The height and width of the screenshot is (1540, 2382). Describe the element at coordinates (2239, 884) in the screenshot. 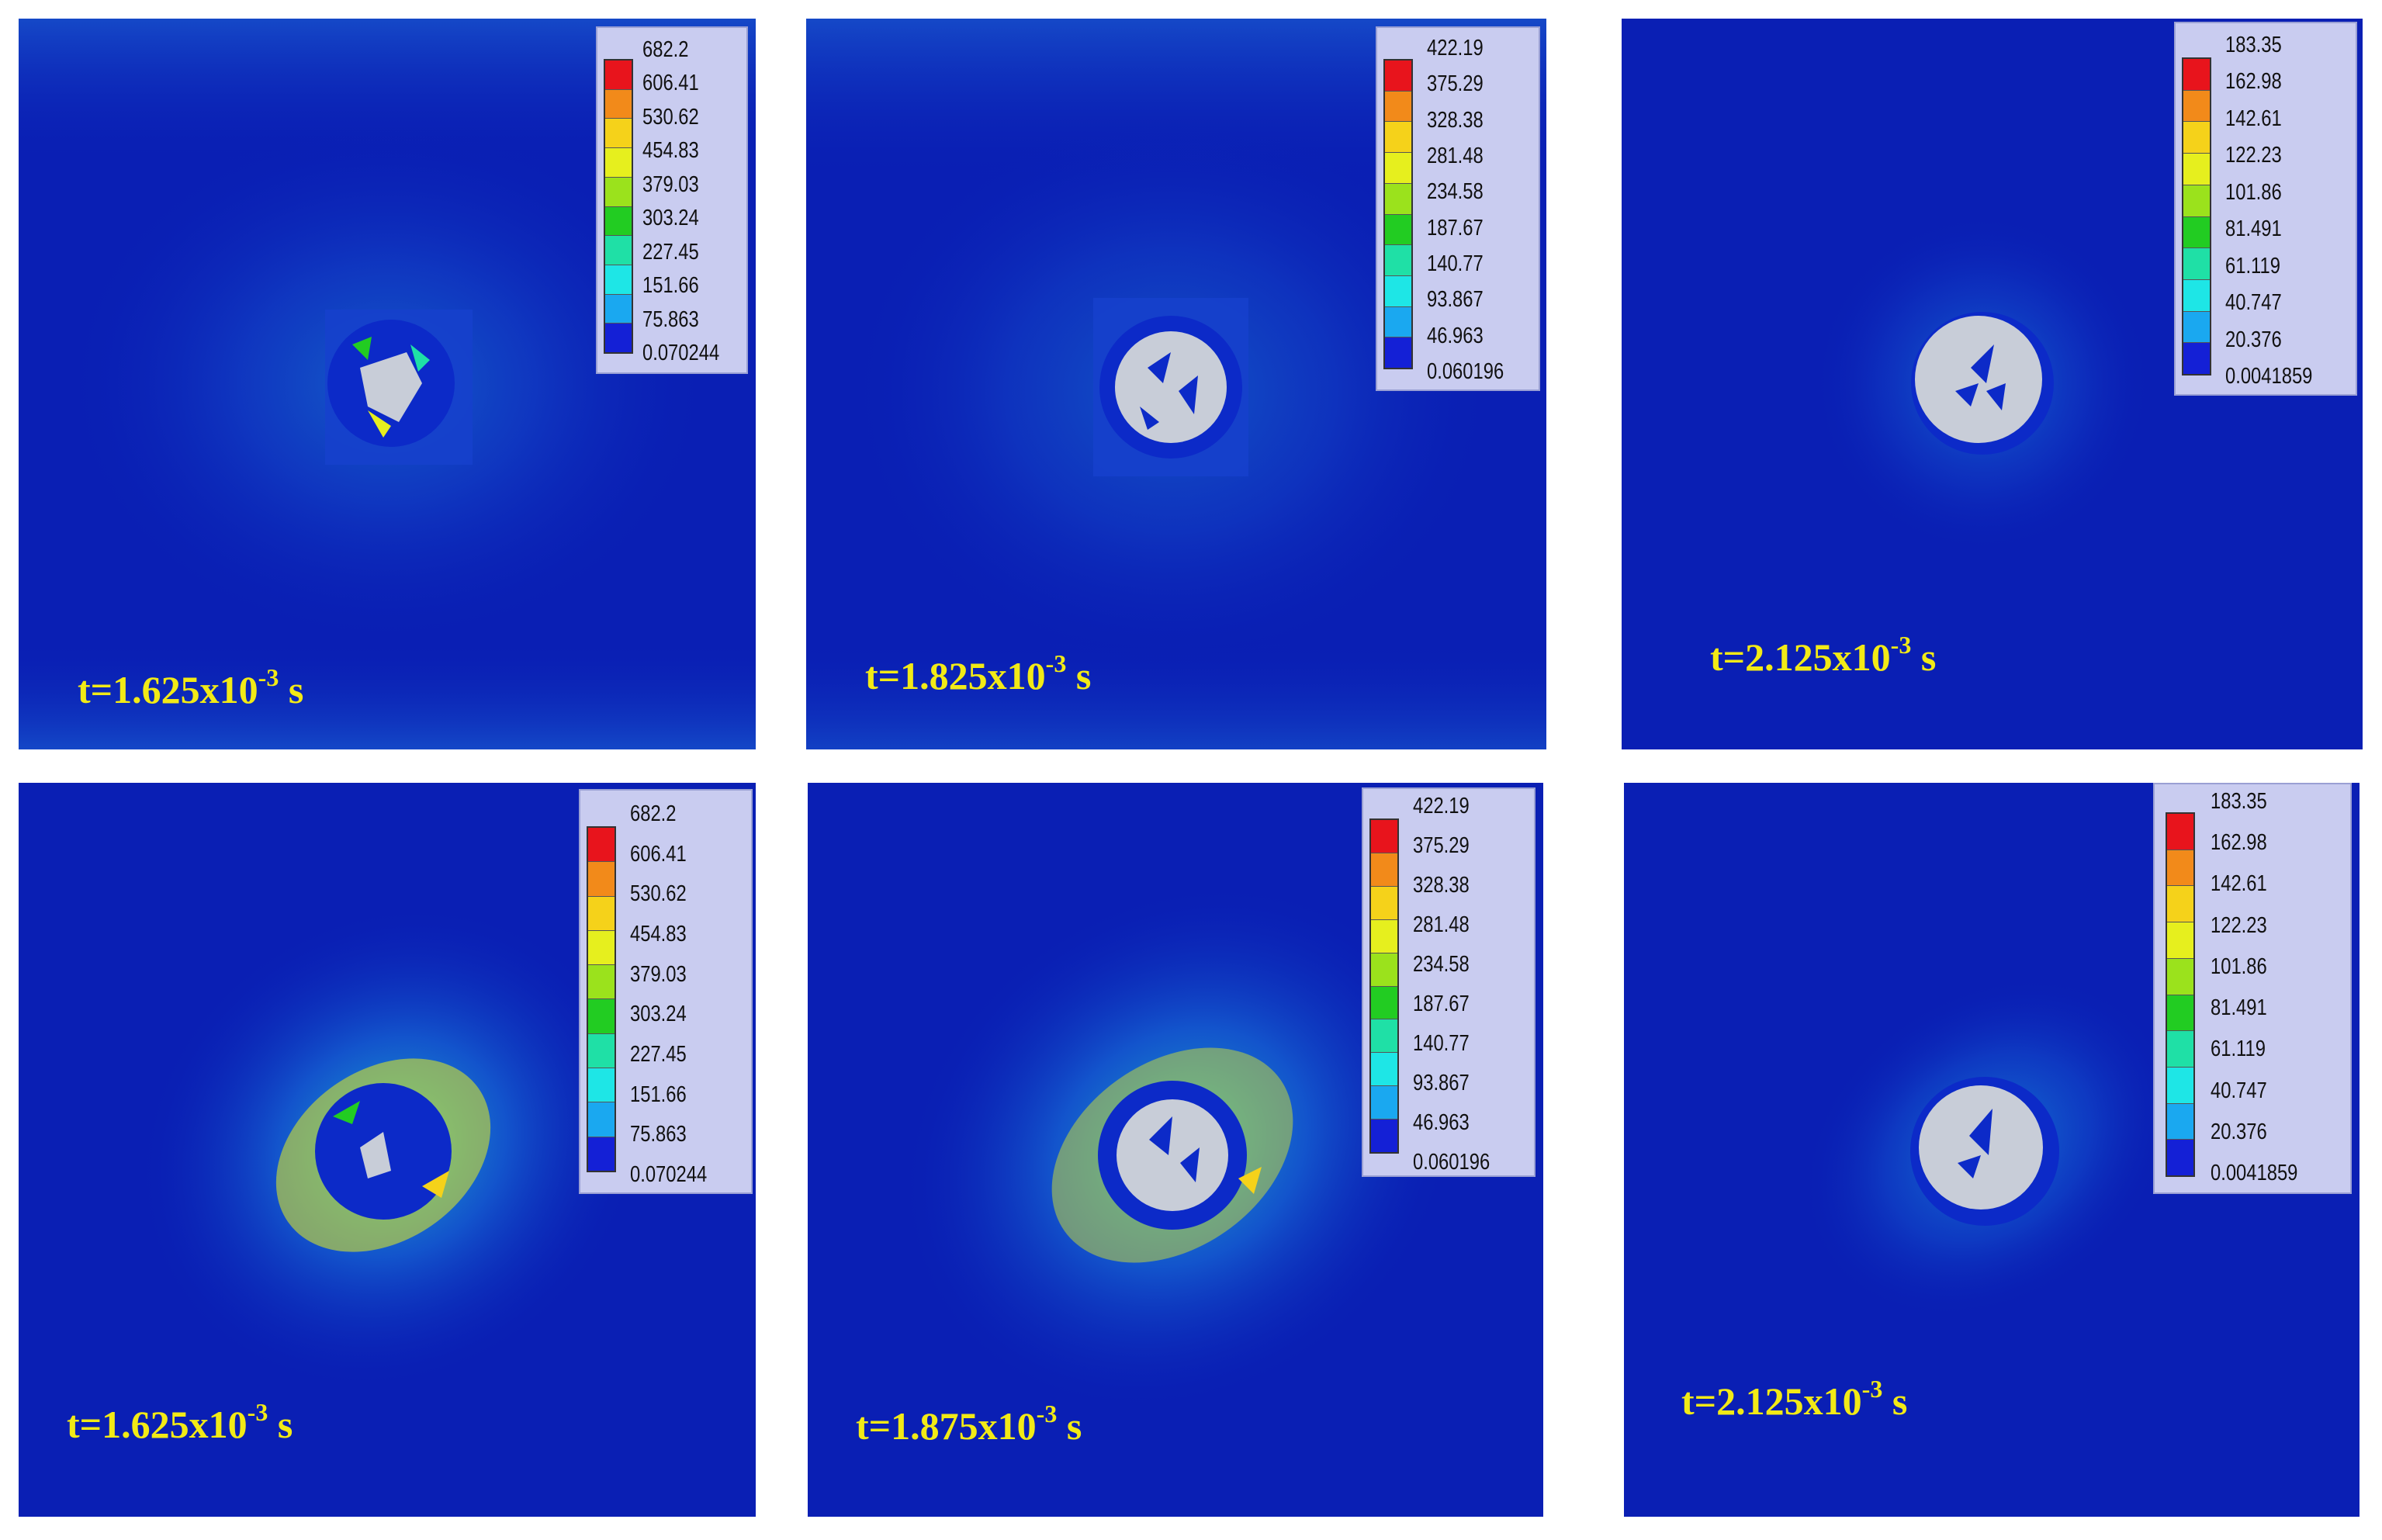

I see `legend-value: 142.61` at that location.